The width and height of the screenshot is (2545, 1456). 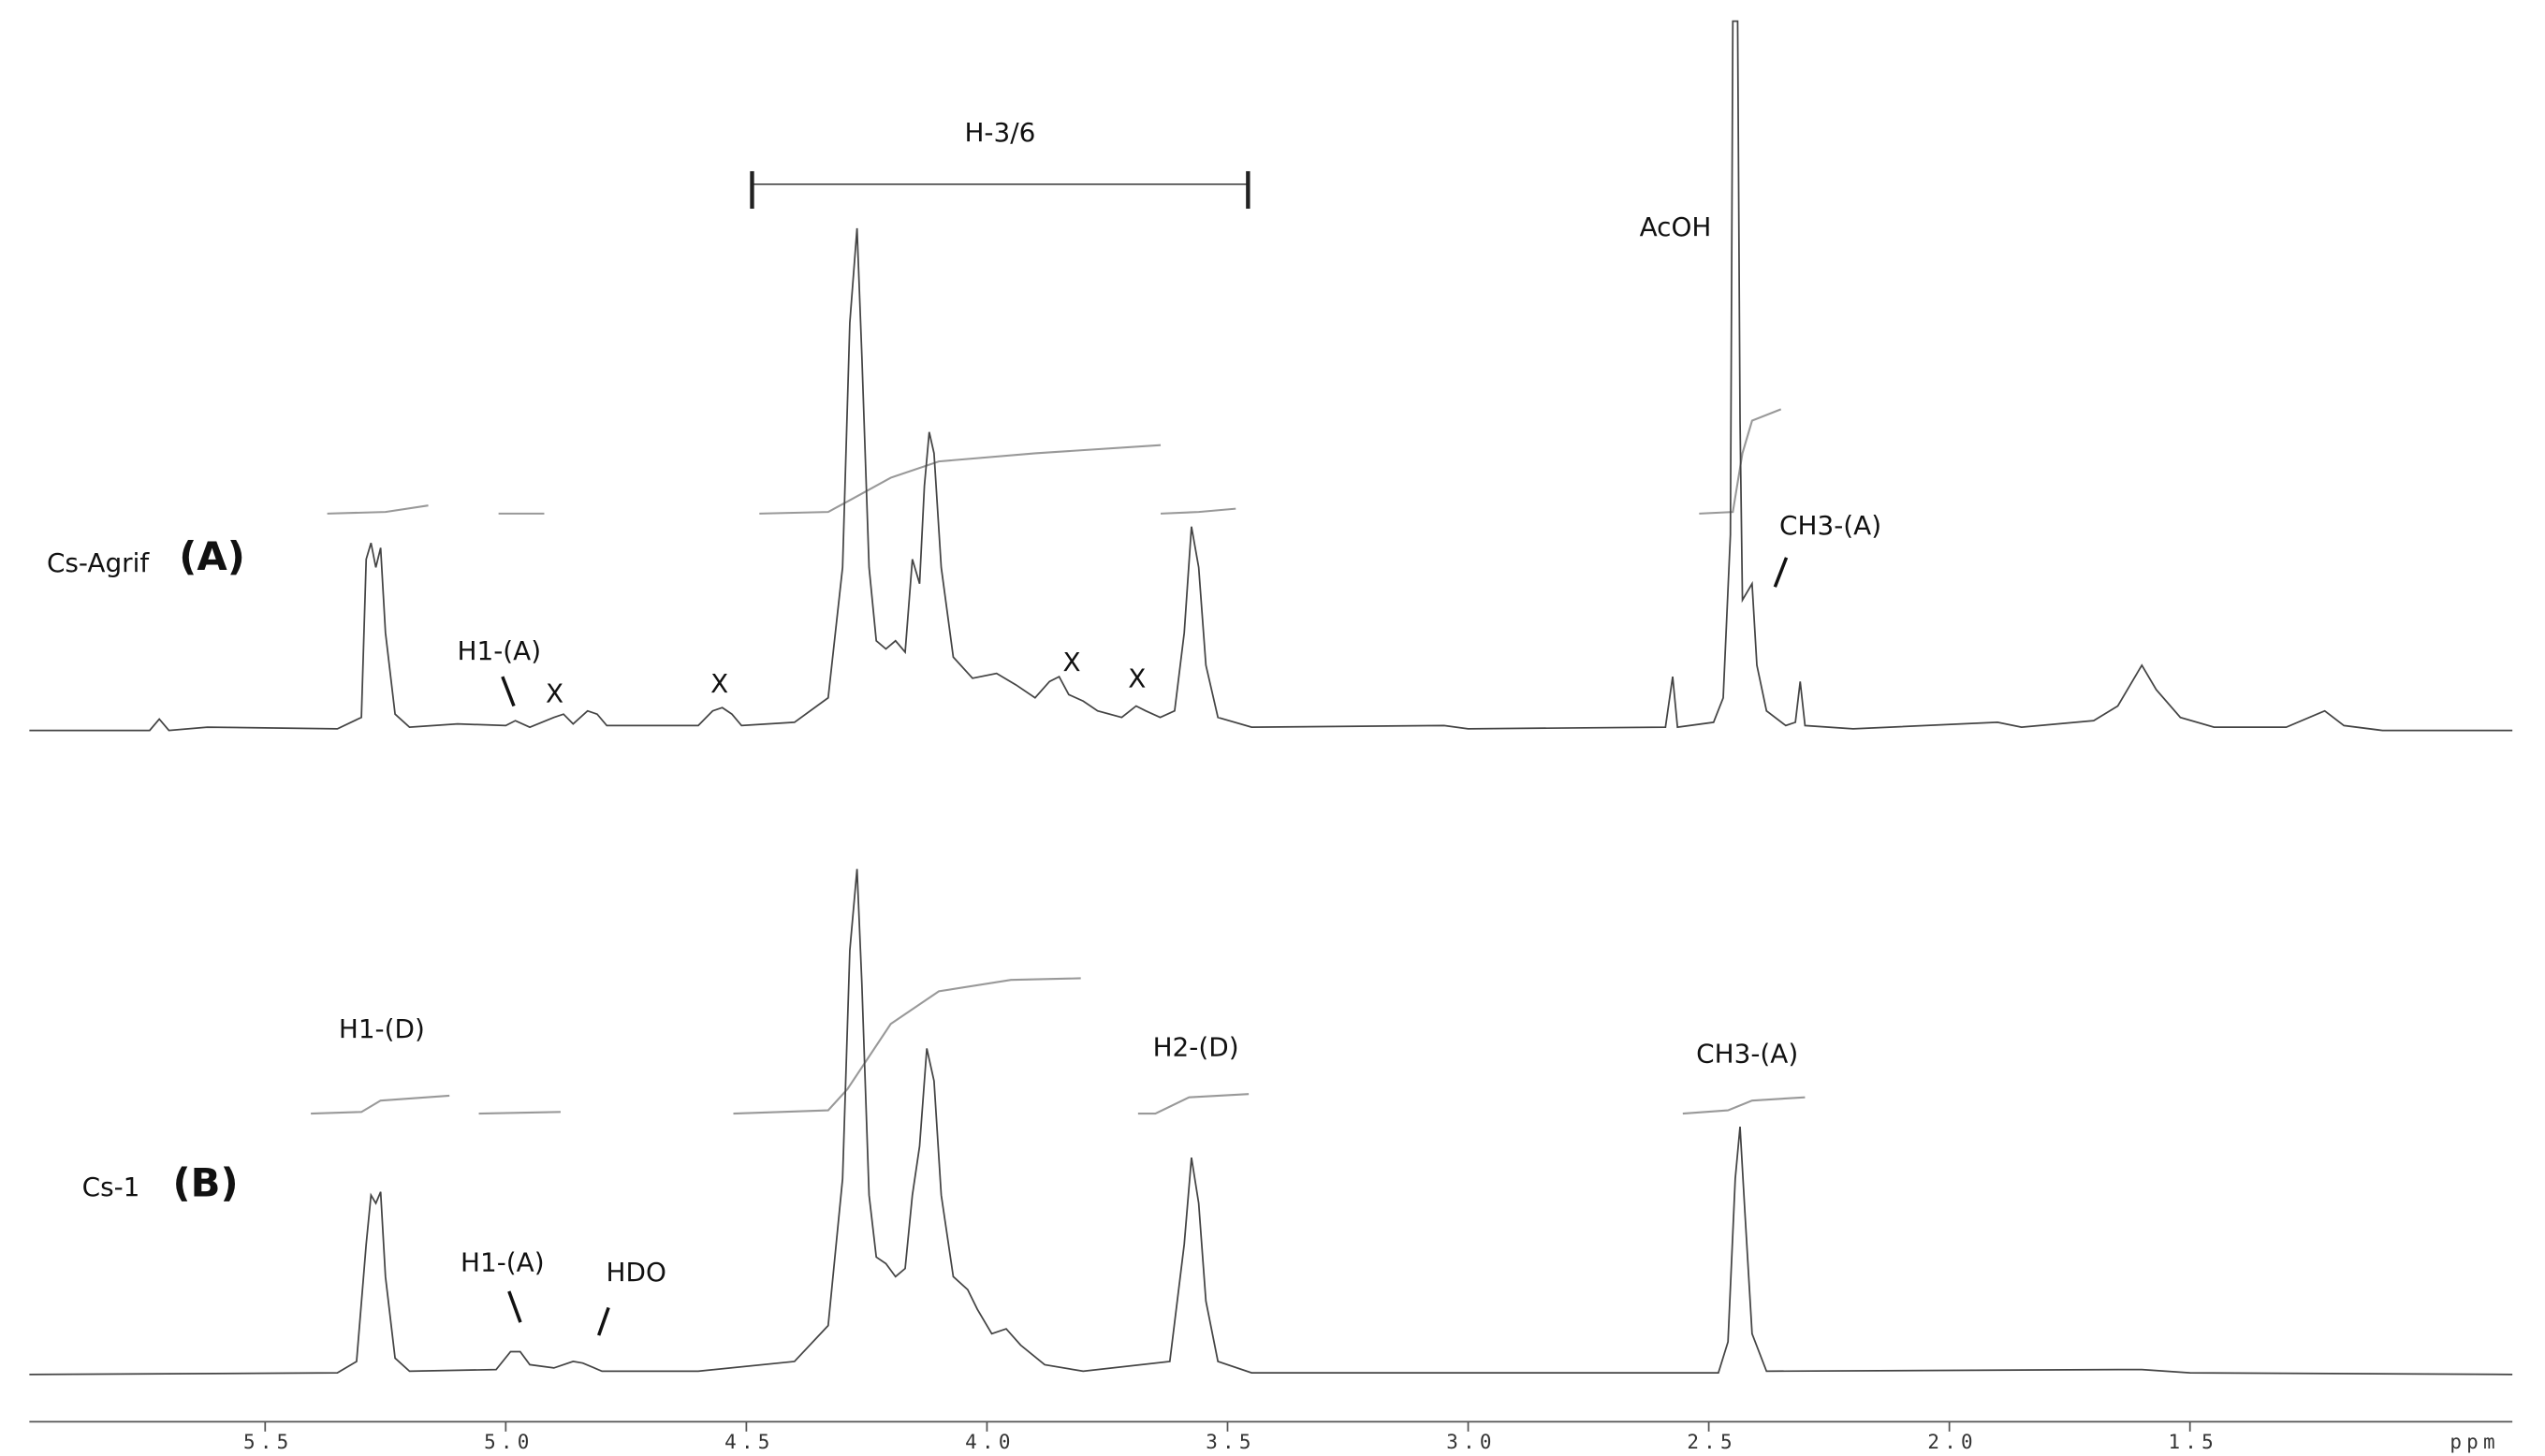 I want to click on annotation: H2-(D), so click(x=1196, y=1046).